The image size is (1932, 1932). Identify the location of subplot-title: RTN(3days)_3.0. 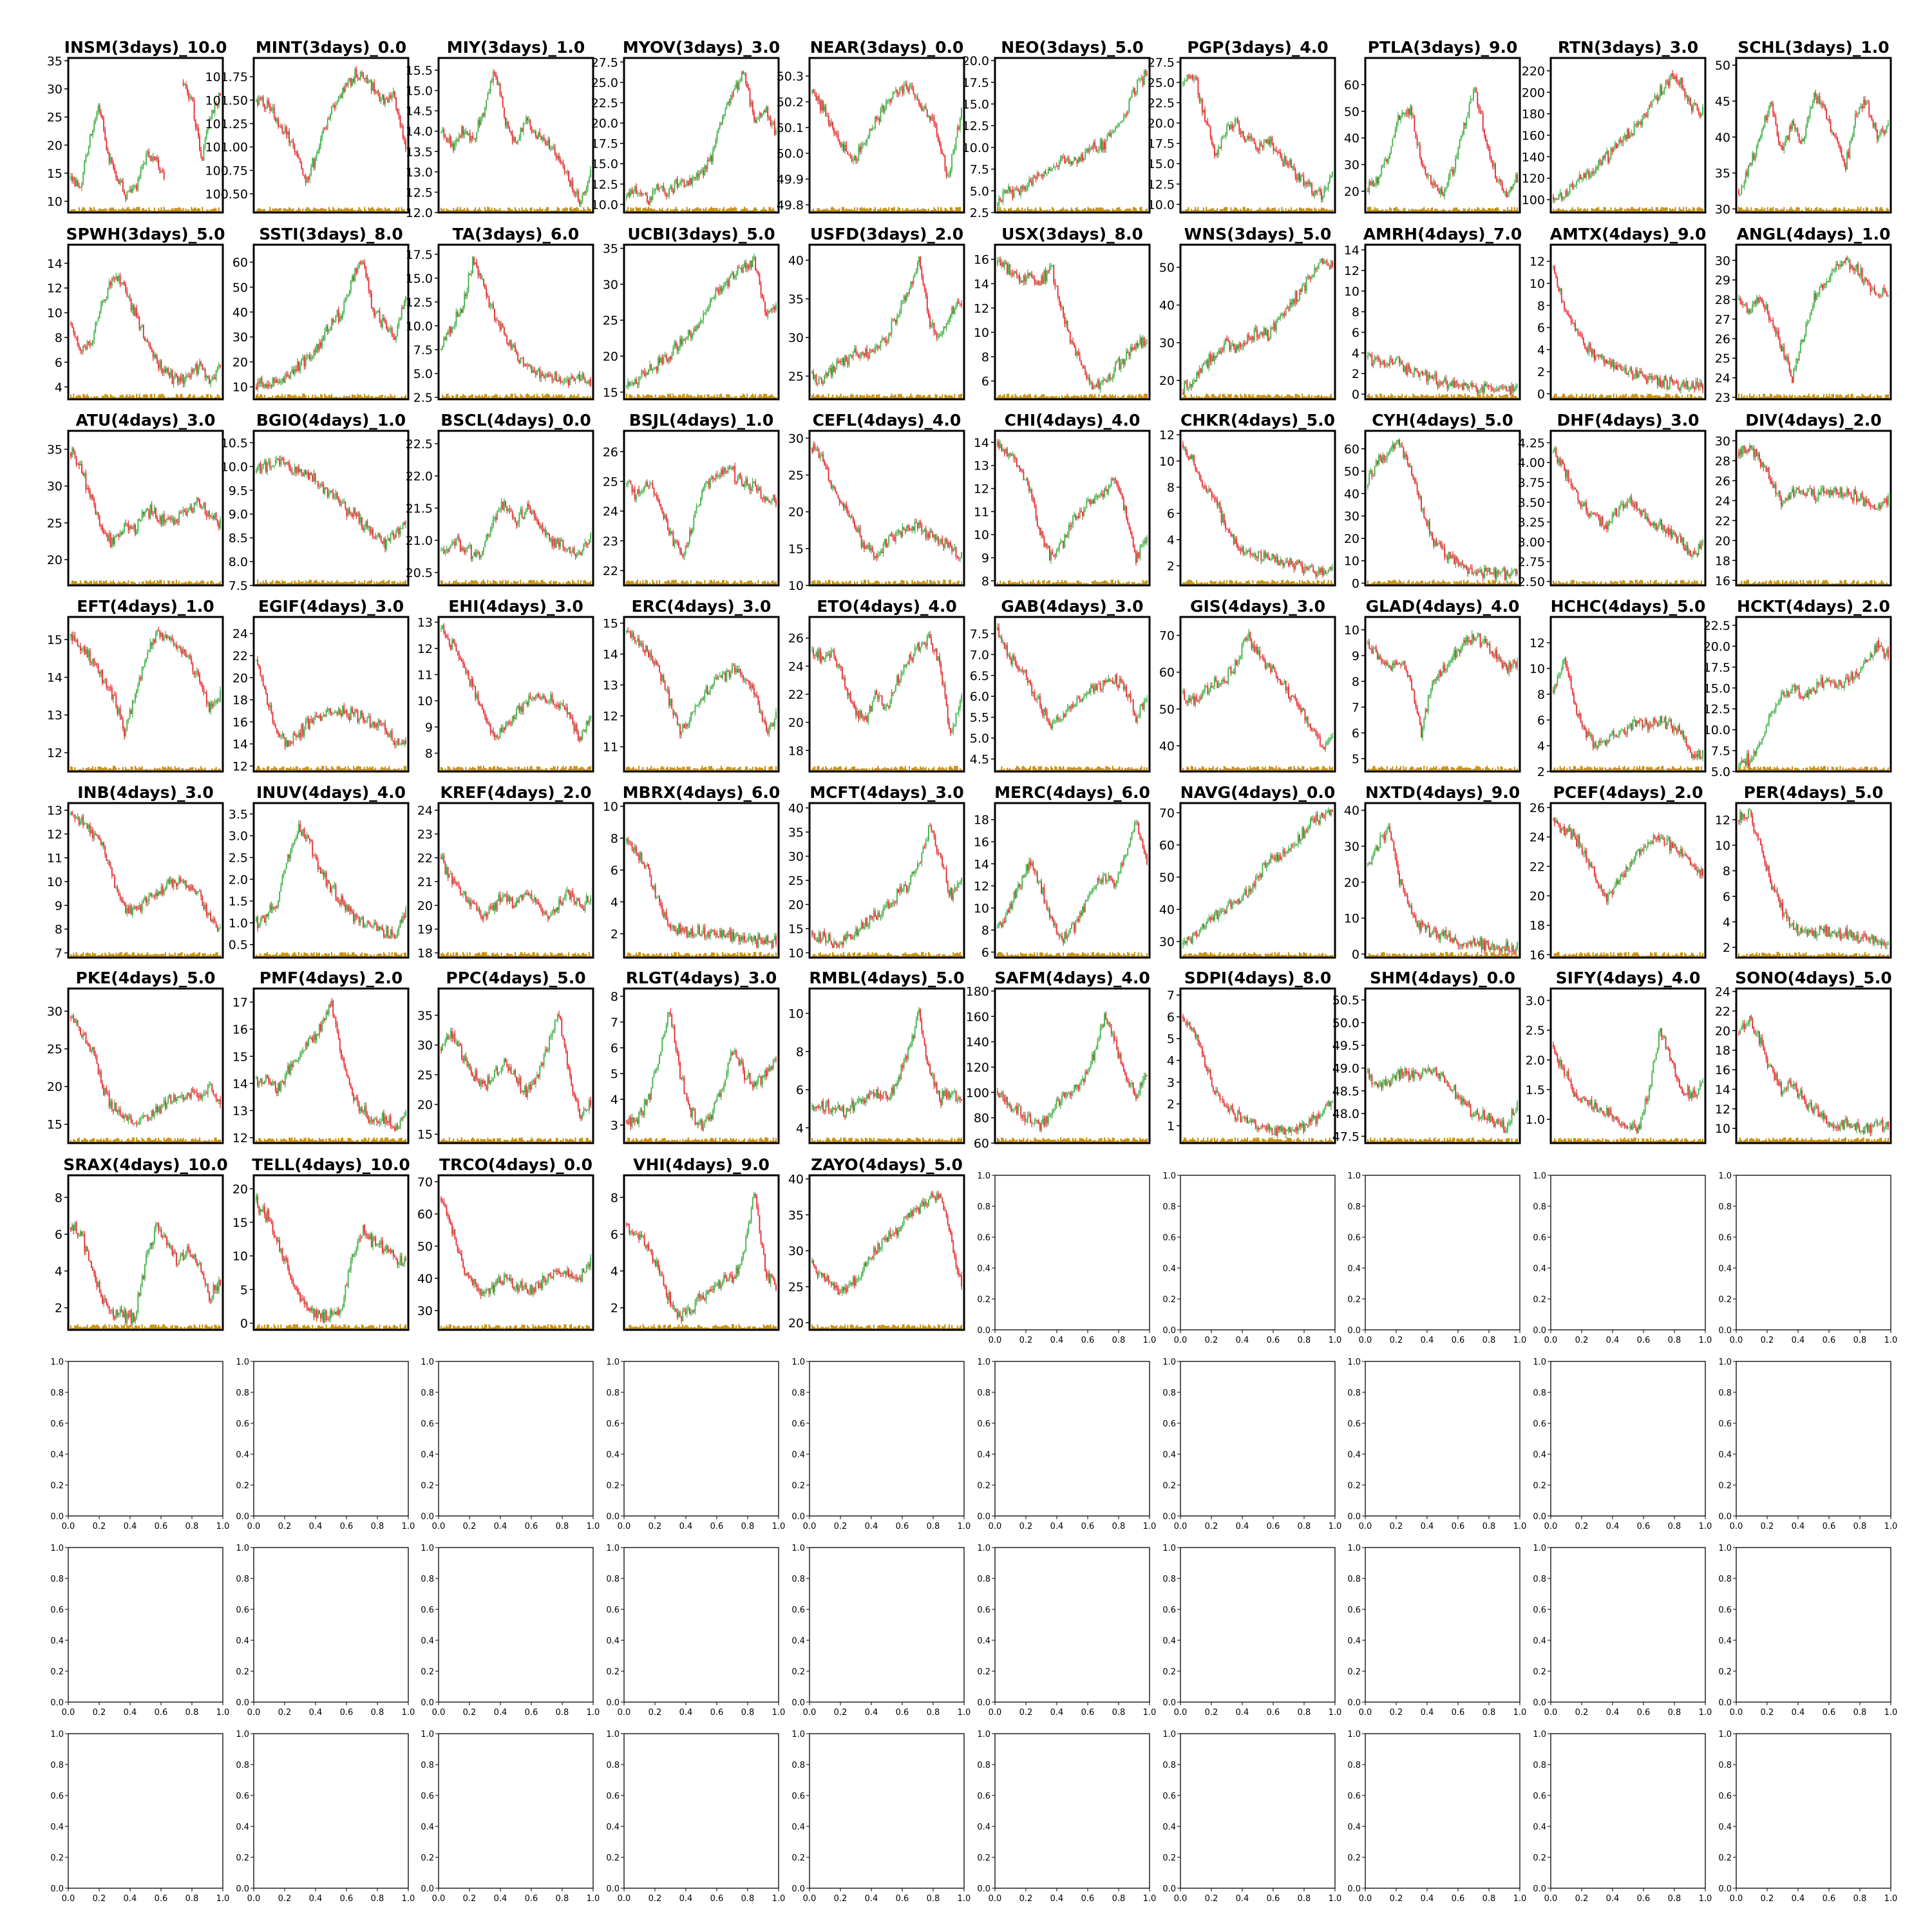
(1628, 48).